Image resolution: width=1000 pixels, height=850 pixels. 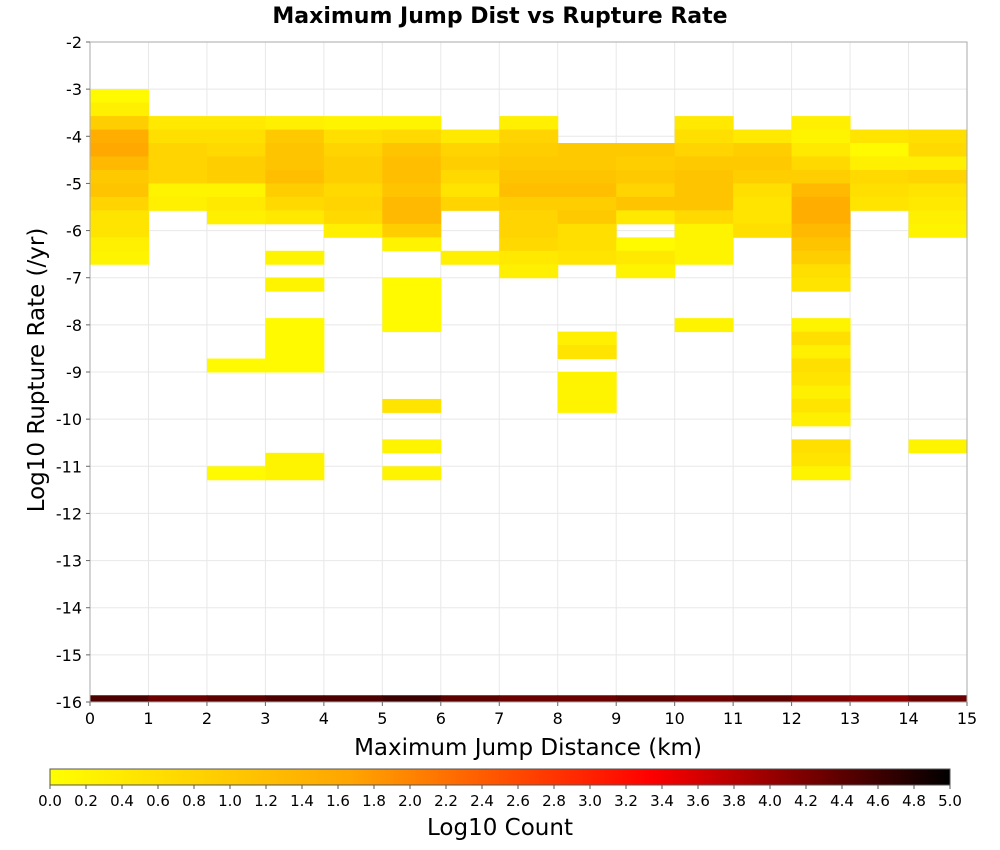 I want to click on x-tick-label: 1, so click(x=148, y=718).